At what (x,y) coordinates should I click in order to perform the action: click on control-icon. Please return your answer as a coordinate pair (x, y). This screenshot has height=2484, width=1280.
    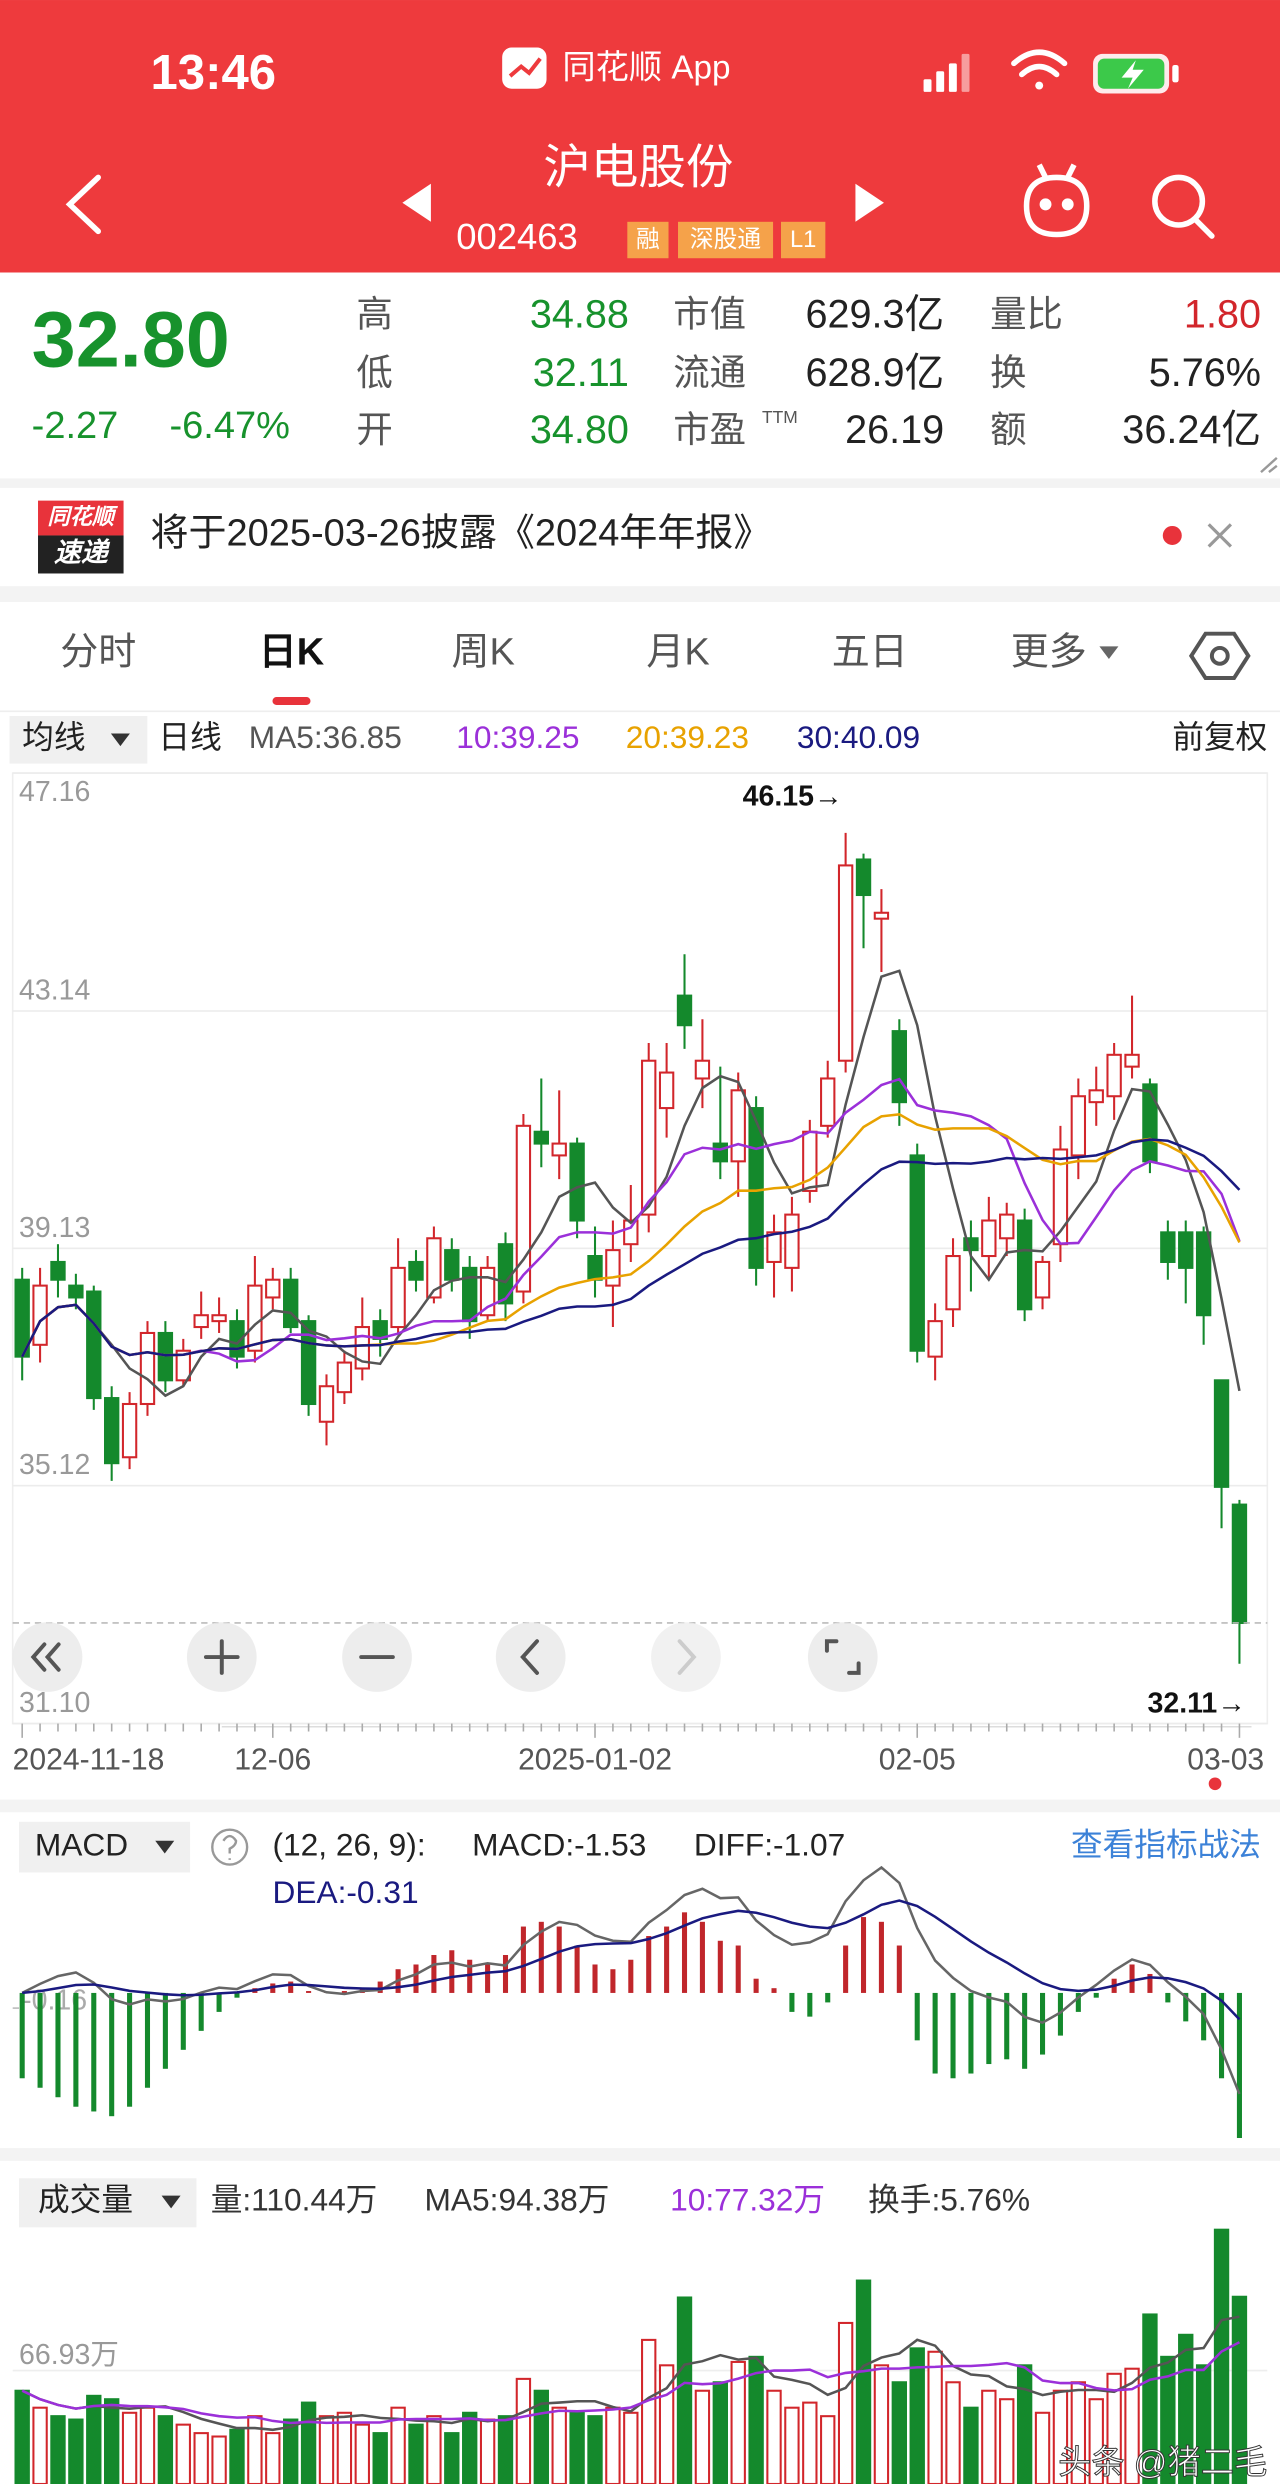
    Looking at the image, I should click on (45, 1657).